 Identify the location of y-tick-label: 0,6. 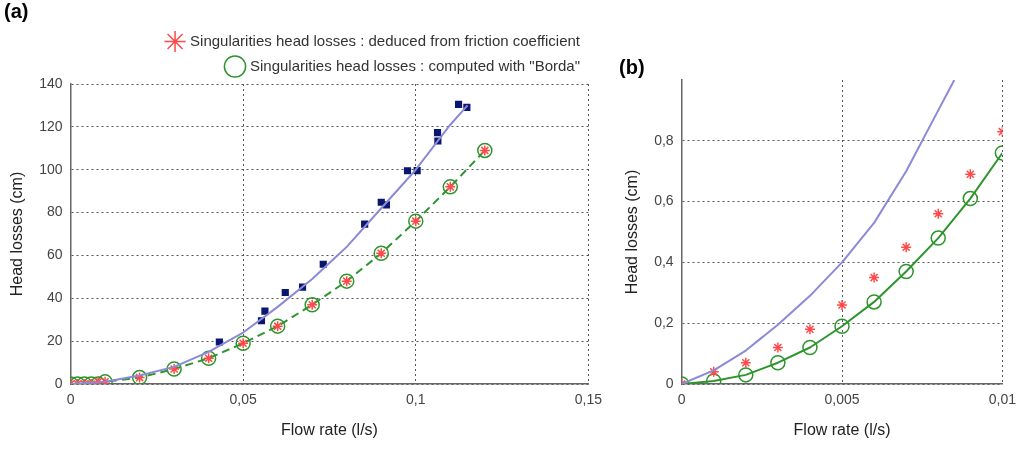
(664, 200).